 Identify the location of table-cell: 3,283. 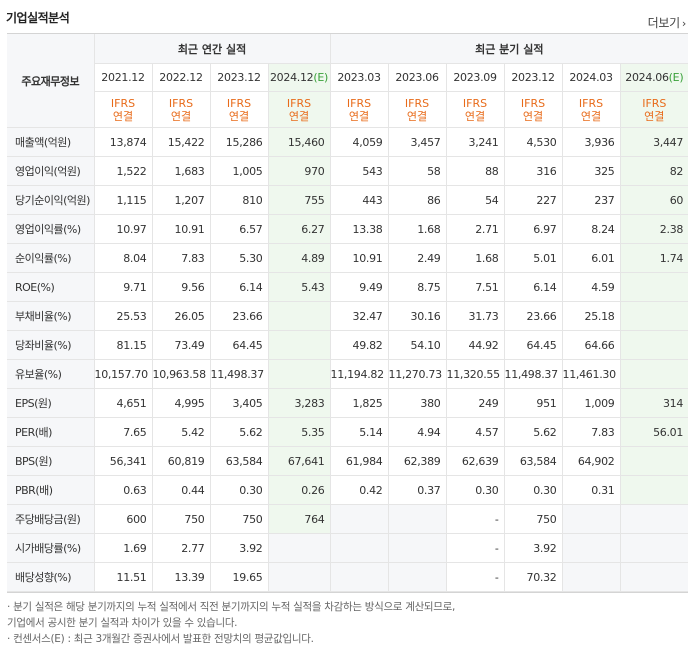
(299, 403).